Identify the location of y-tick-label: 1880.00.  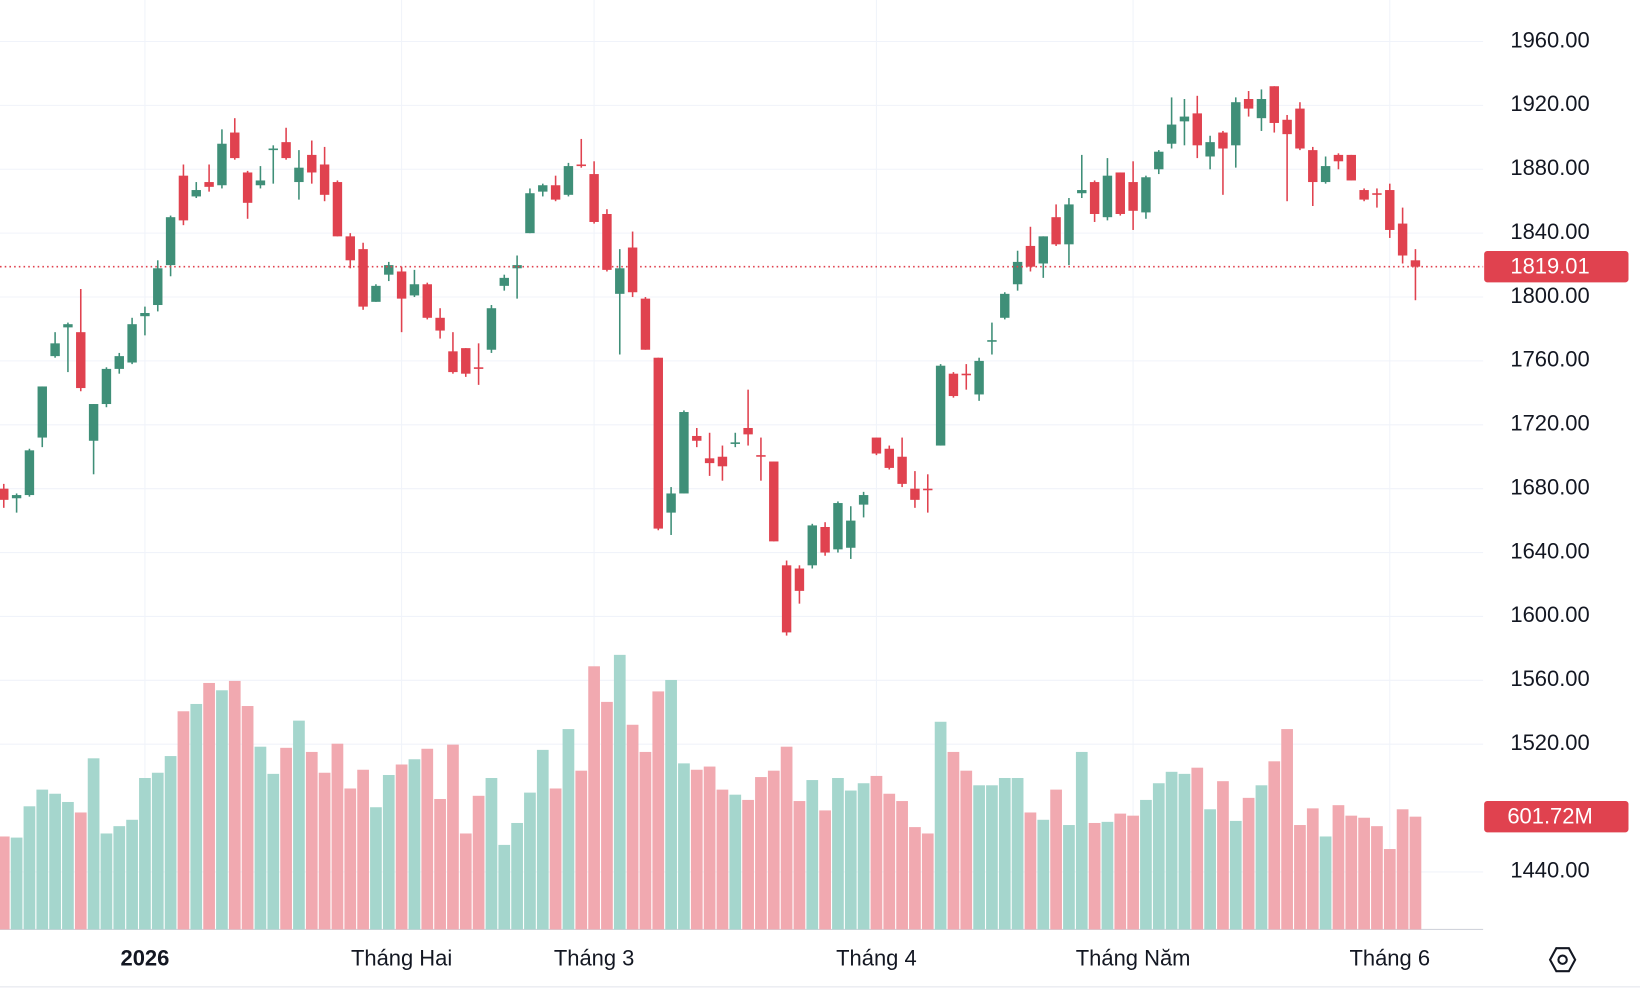
(1549, 167).